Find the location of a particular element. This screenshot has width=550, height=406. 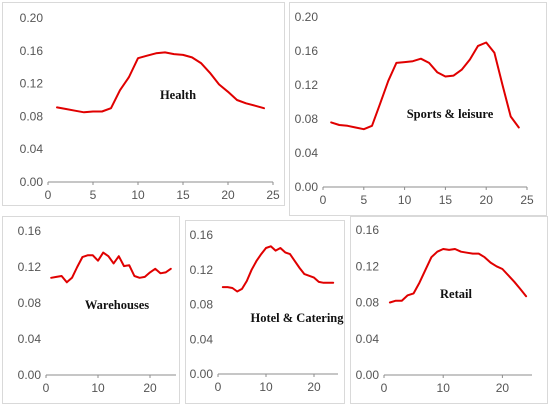

chart-svg-warehouses: 0.00 0.04 0.08 0.12 0.16 0 10 20 Warehouses is located at coordinates (97, 309).